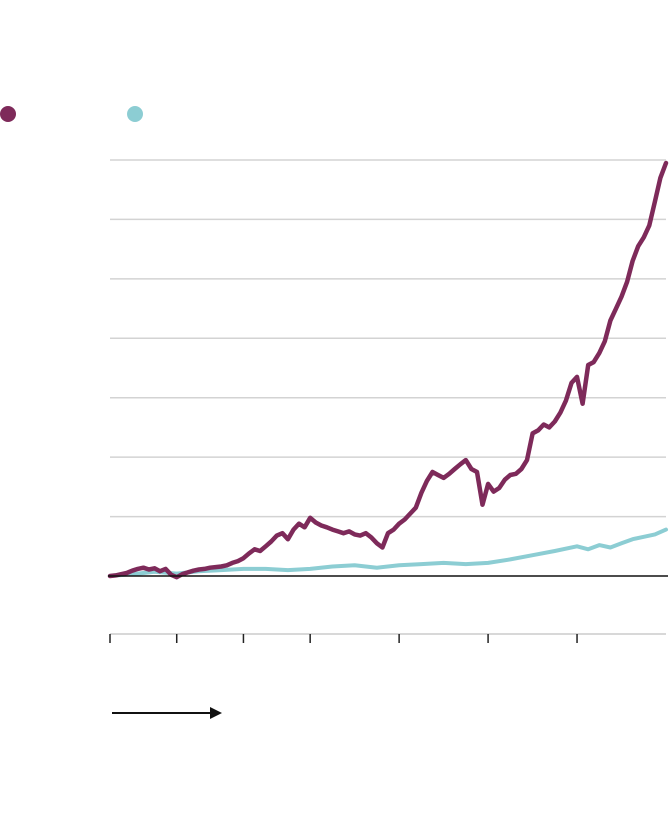 Image resolution: width=670 pixels, height=834 pixels. Describe the element at coordinates (167, 713) in the screenshot. I see `time-arrow` at that location.